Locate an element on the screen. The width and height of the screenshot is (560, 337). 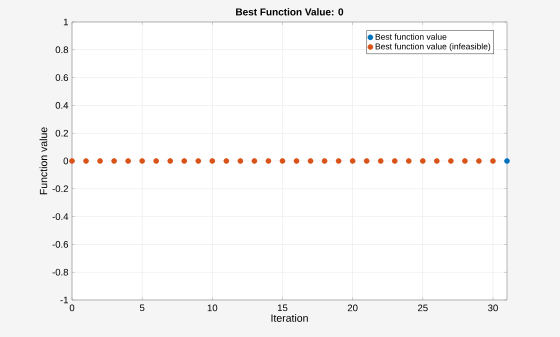
y-axis-title: Function value is located at coordinates (44, 160).